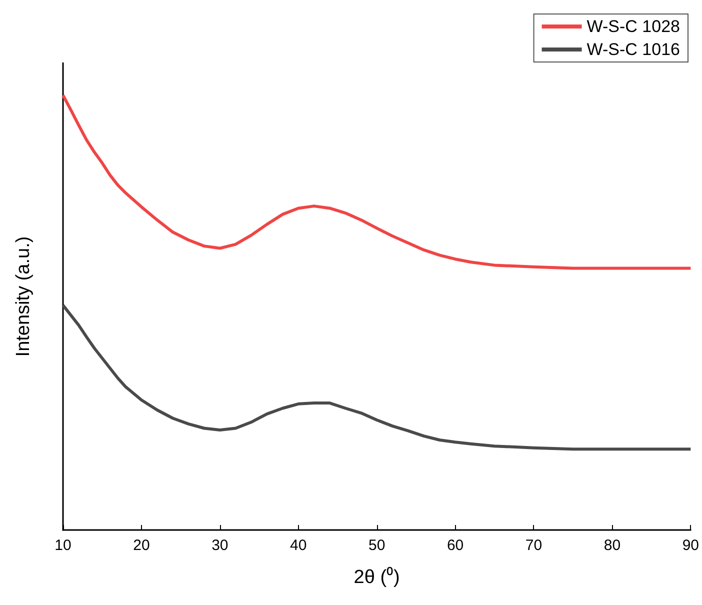  I want to click on x-tick-label: 30, so click(220, 545).